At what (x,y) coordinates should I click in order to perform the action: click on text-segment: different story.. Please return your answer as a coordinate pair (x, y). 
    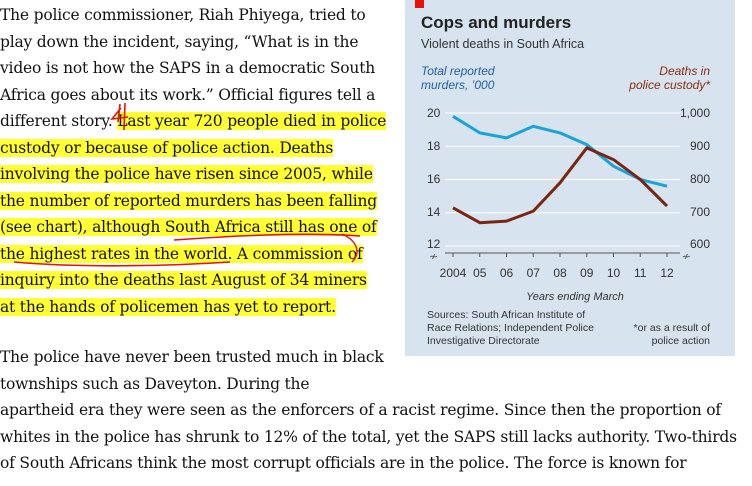
    Looking at the image, I should click on (59, 121).